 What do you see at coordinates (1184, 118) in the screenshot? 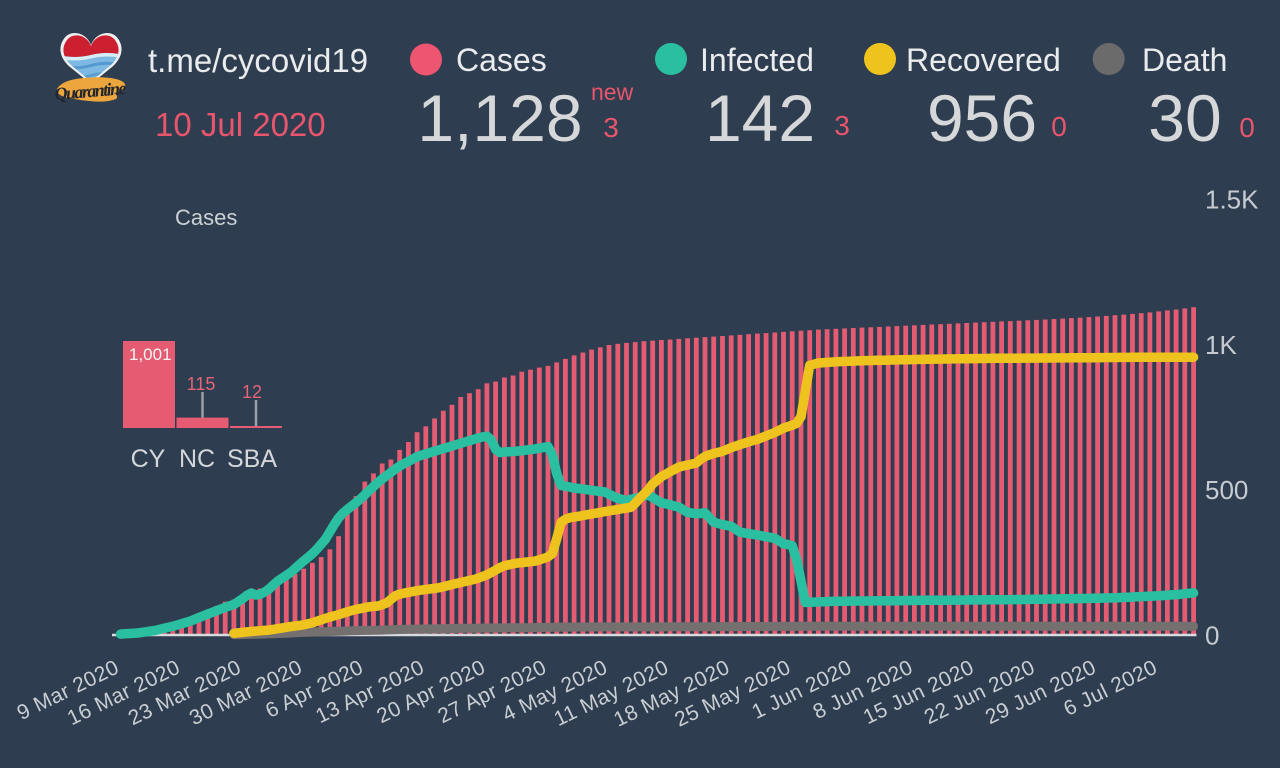
I see `svg-text: 30` at bounding box center [1184, 118].